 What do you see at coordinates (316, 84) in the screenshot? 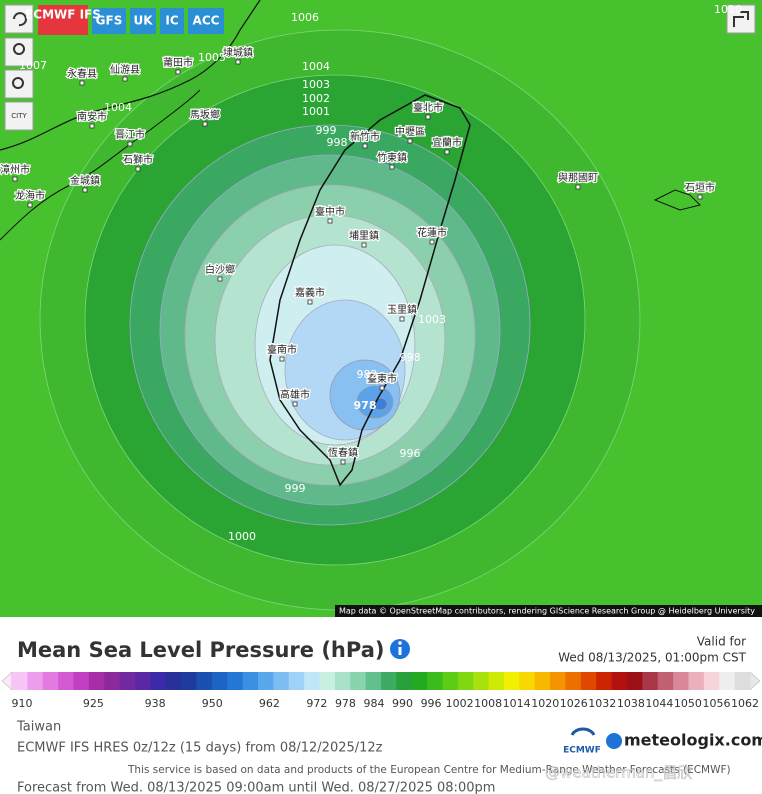
I see `contour-label: 1003` at bounding box center [316, 84].